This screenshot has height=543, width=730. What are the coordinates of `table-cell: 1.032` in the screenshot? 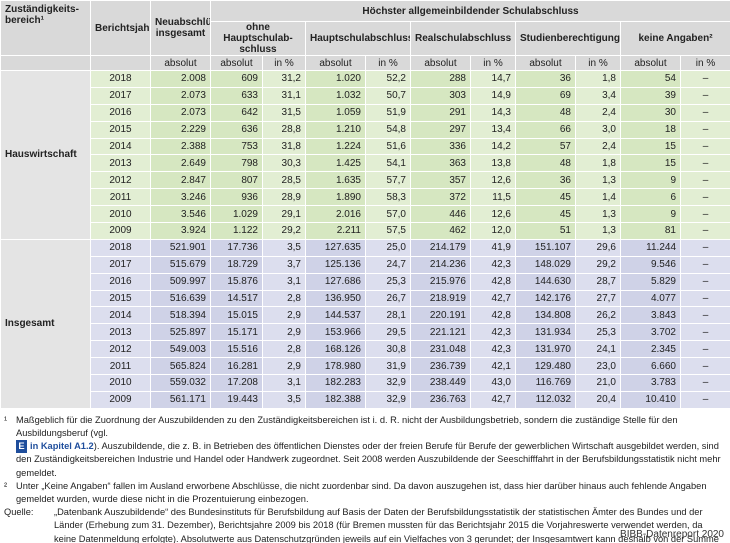 It's located at (335, 95).